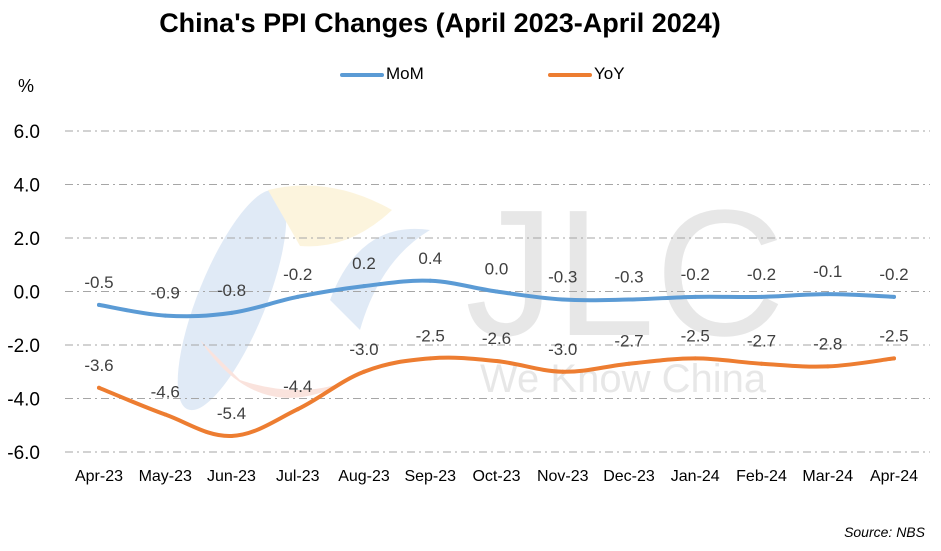 The height and width of the screenshot is (551, 941). I want to click on x-tick-label: Jul-23, so click(298, 476).